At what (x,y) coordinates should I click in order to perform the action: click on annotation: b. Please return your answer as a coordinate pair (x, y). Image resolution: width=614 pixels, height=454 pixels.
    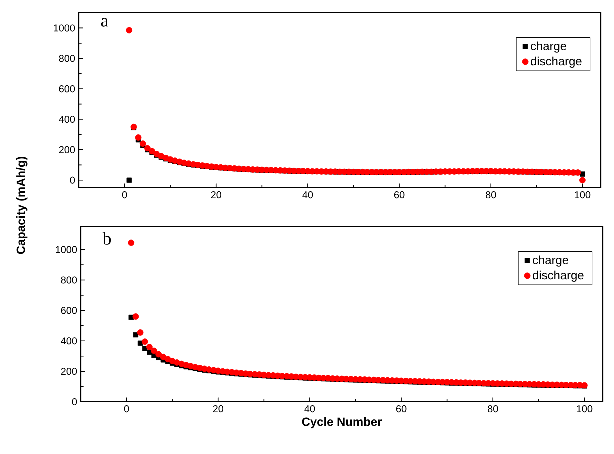
    Looking at the image, I should click on (107, 238).